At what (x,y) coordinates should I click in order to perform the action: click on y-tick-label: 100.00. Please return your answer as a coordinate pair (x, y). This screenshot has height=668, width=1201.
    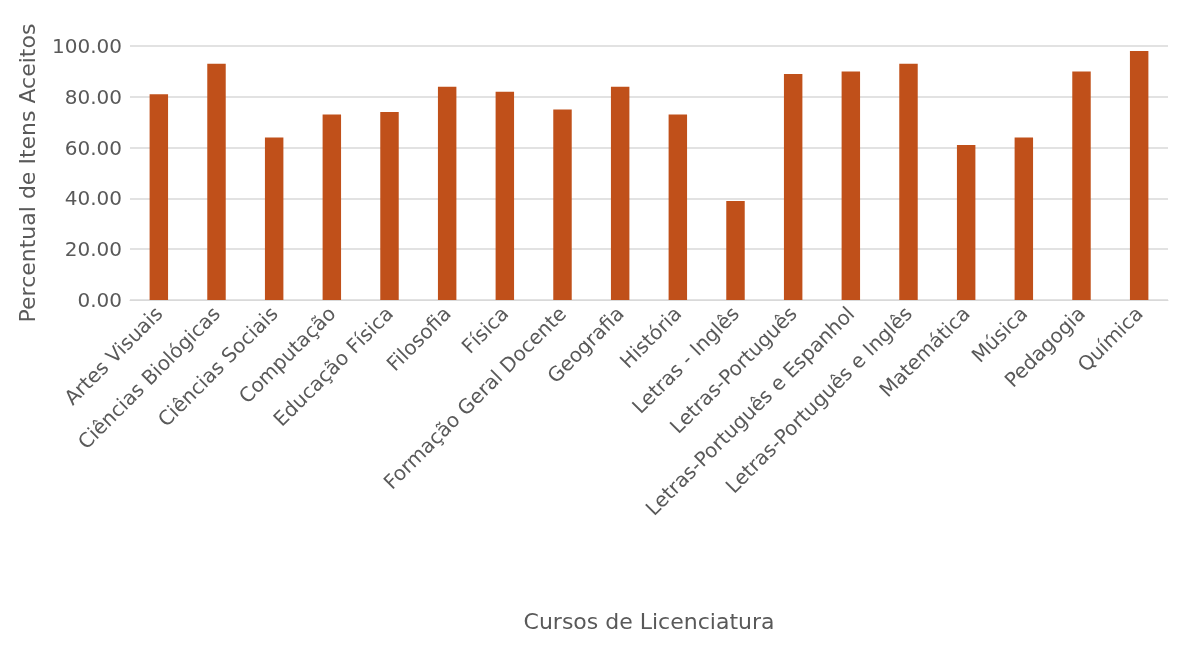
    Looking at the image, I should click on (87, 46).